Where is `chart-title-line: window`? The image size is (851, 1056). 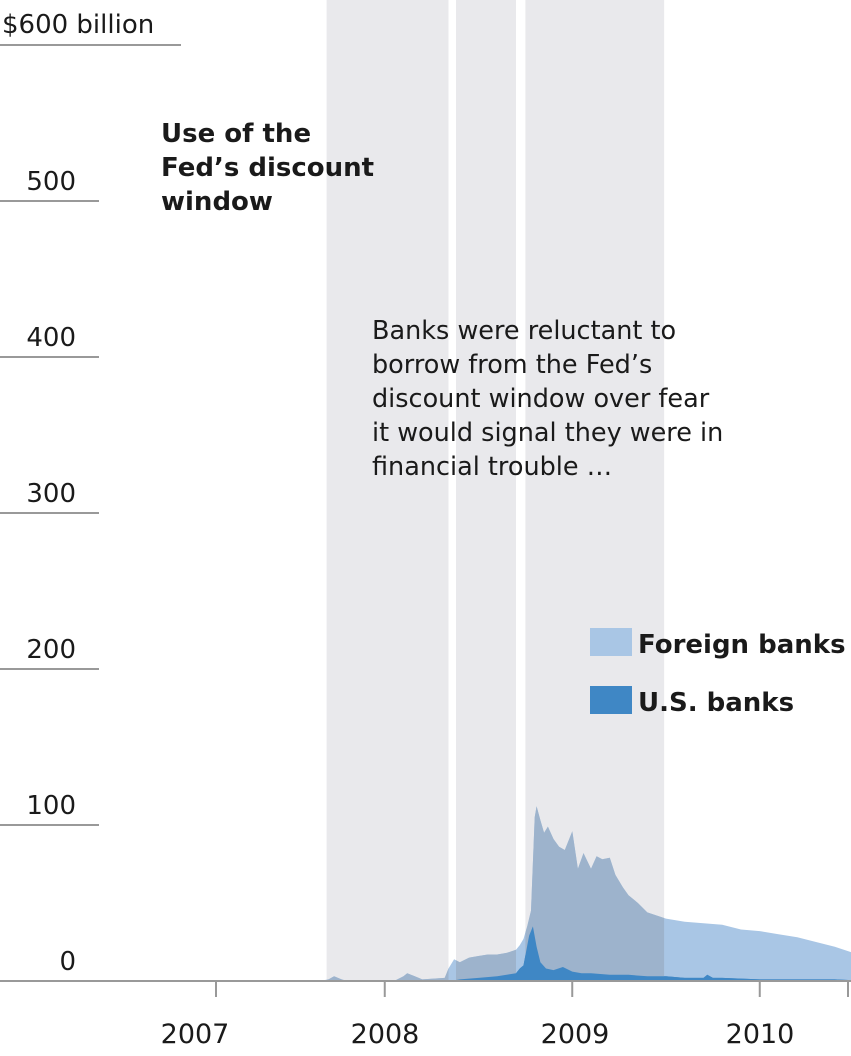
chart-title-line: window is located at coordinates (217, 202).